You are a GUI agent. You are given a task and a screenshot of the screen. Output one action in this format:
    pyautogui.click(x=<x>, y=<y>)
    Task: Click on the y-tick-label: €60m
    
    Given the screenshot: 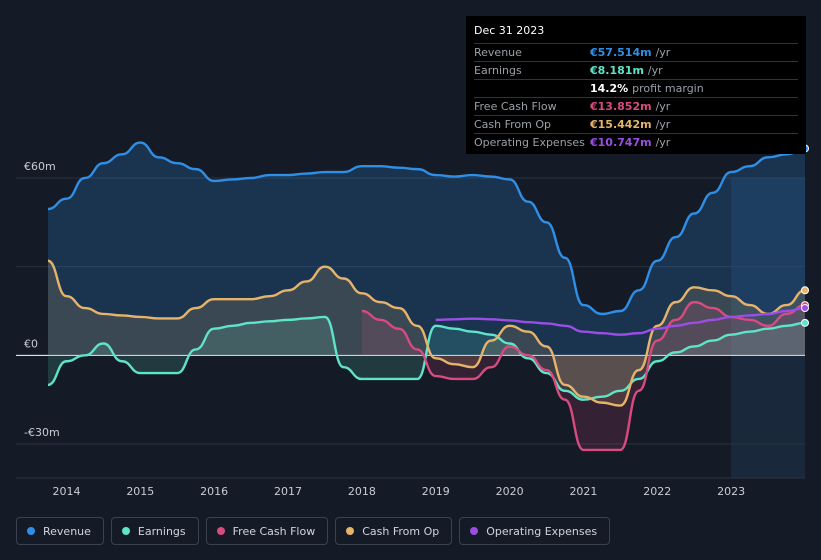 What is the action you would take?
    pyautogui.click(x=40, y=166)
    